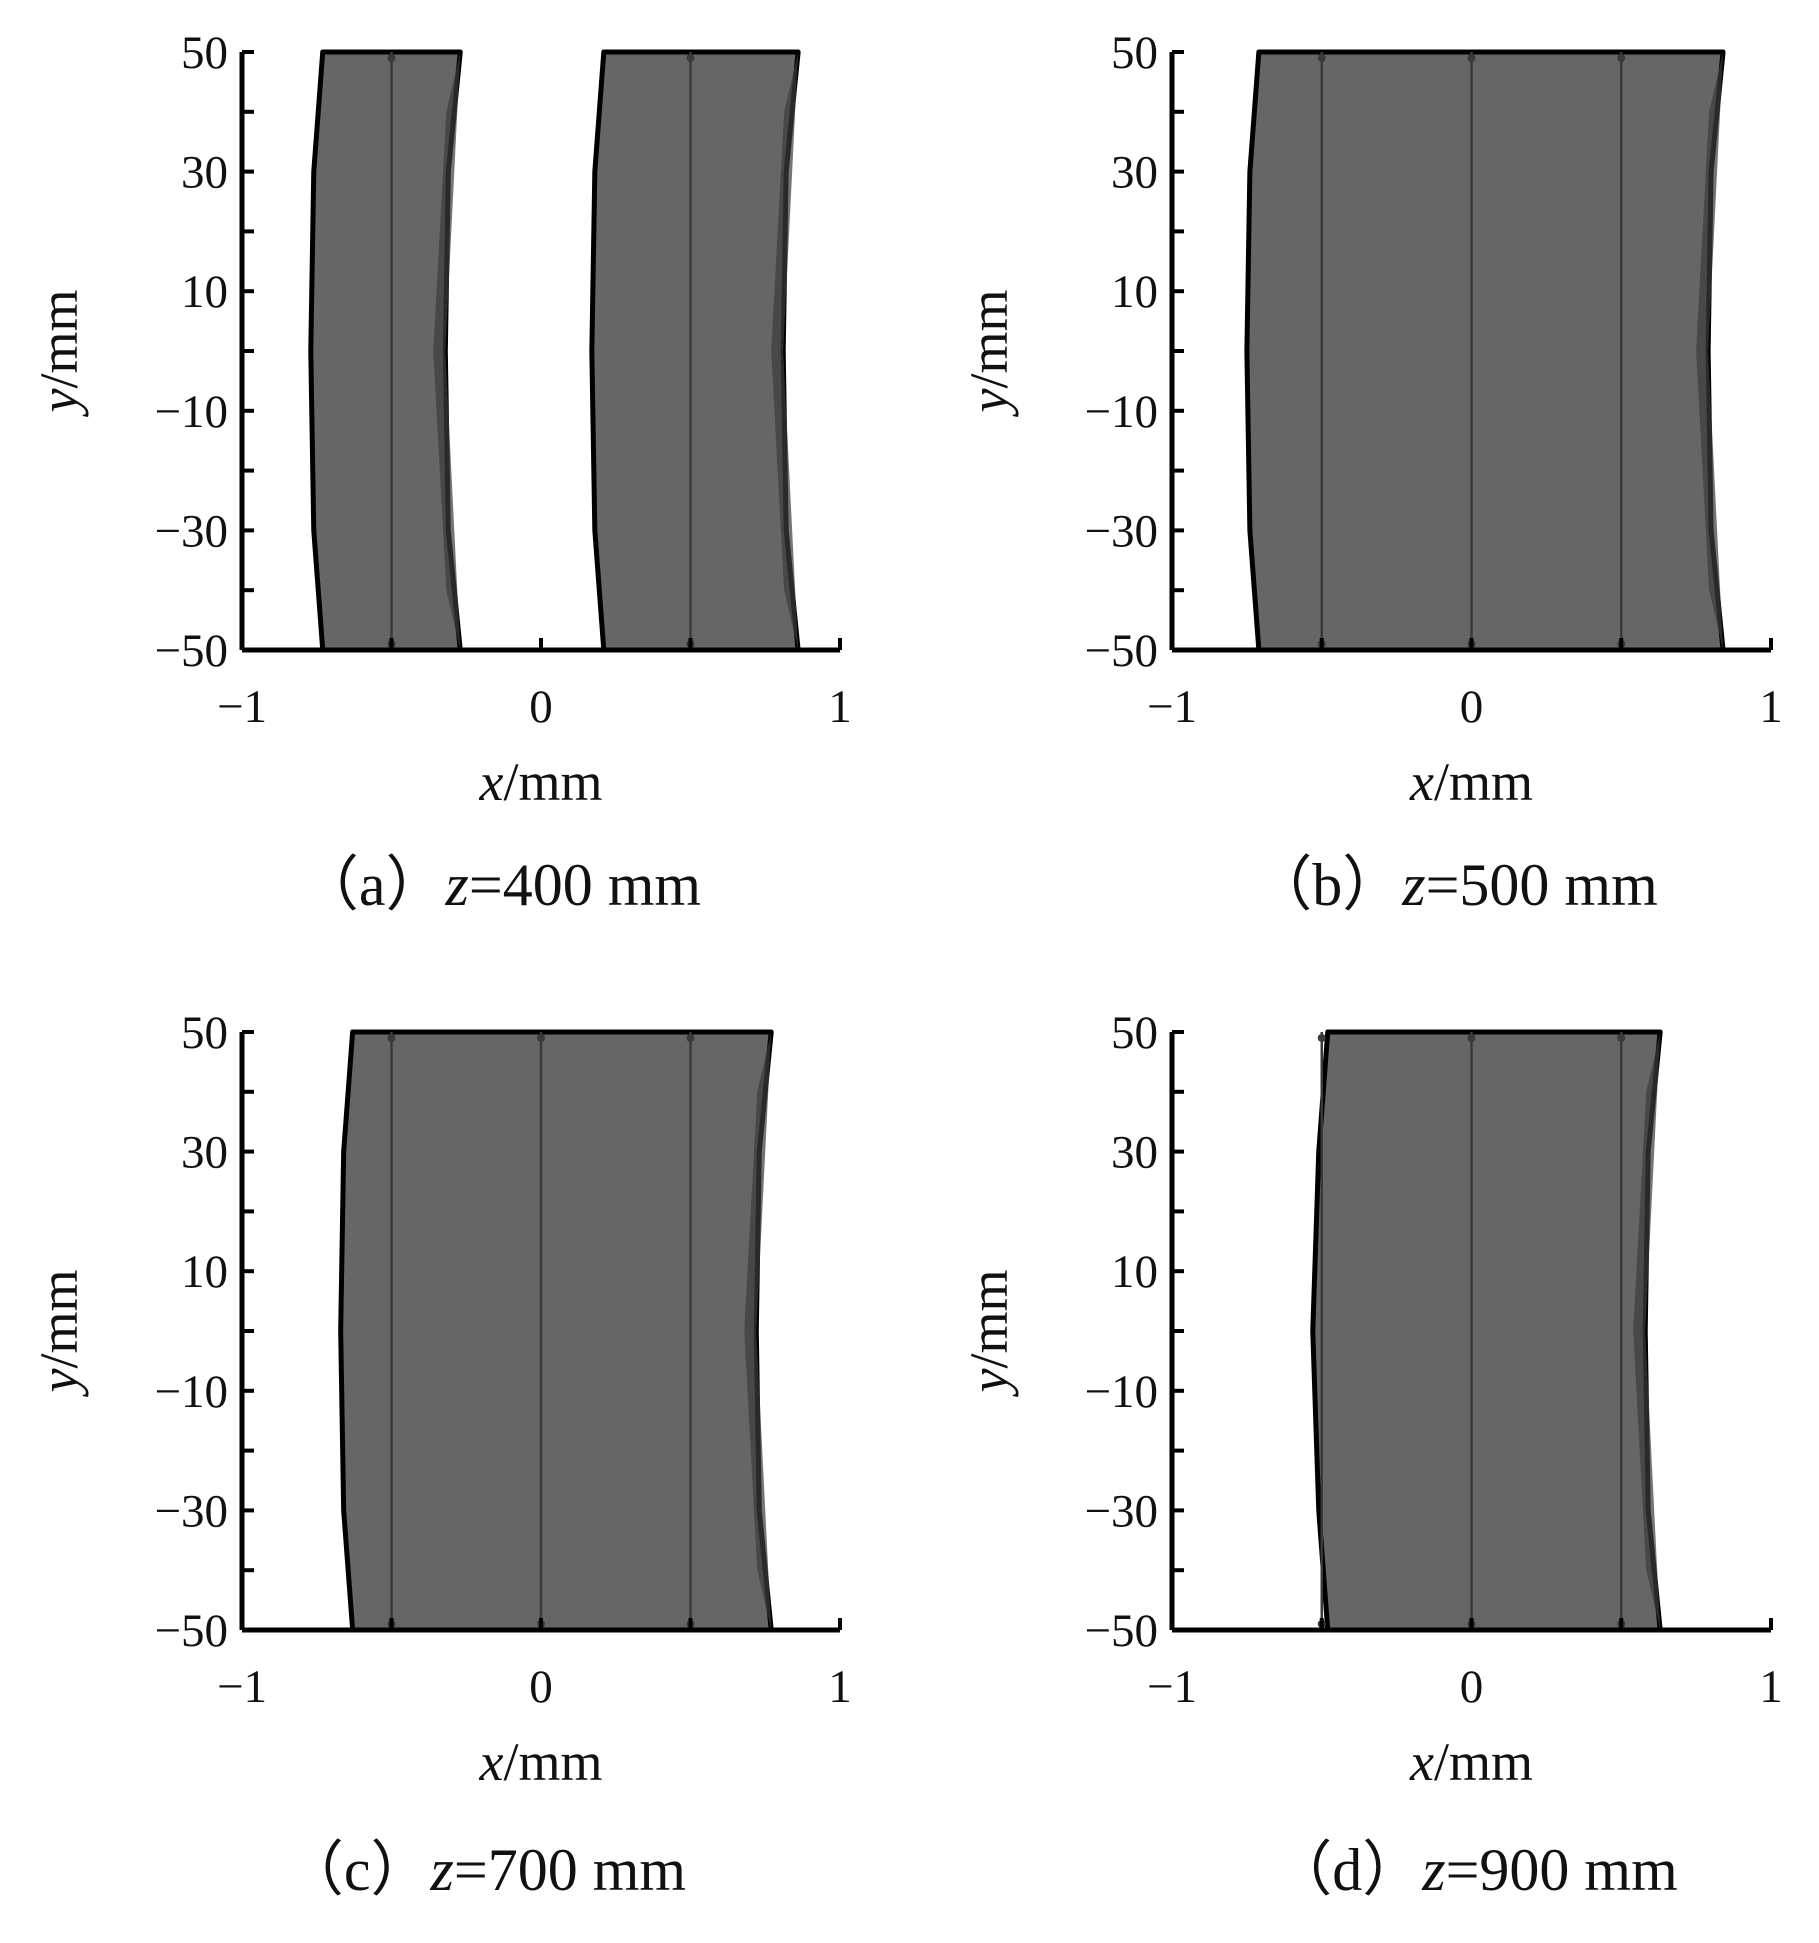 This screenshot has height=1943, width=1819. What do you see at coordinates (1455, 885) in the screenshot?
I see `panel-caption-b: （b）z=500 mm` at bounding box center [1455, 885].